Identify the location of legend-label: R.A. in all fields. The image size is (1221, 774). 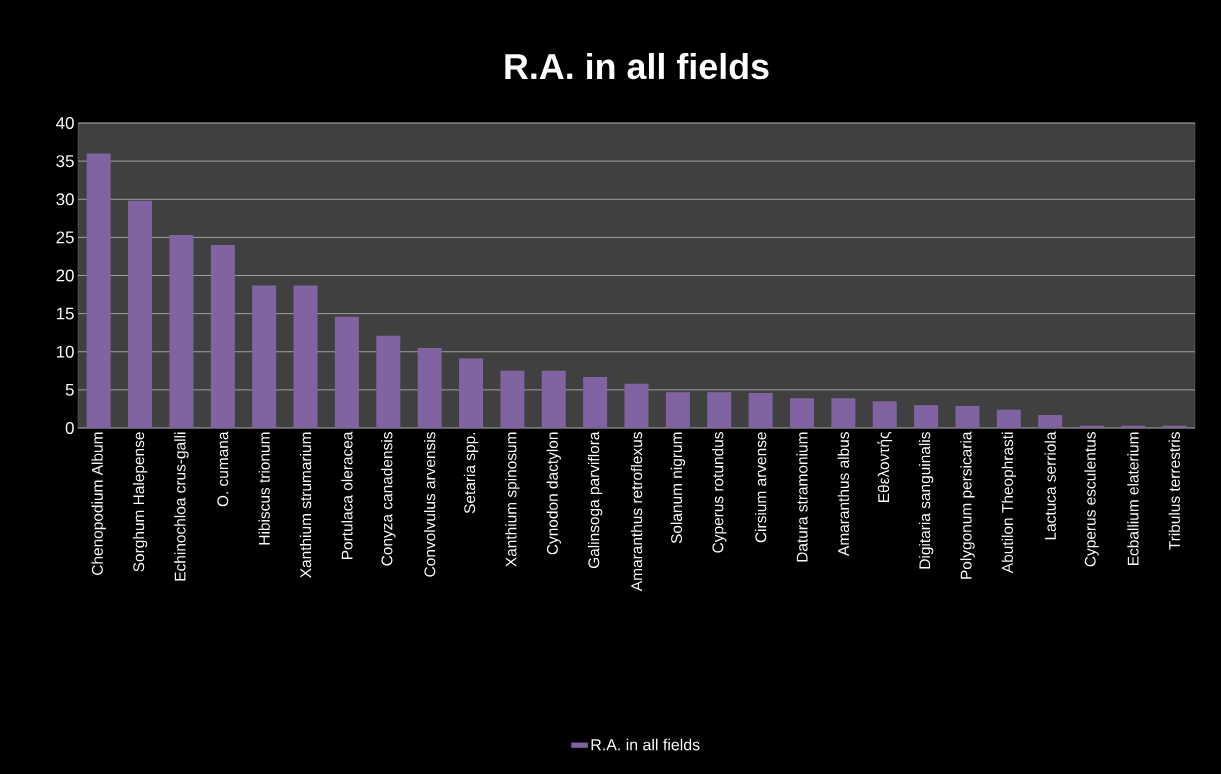
(645, 744).